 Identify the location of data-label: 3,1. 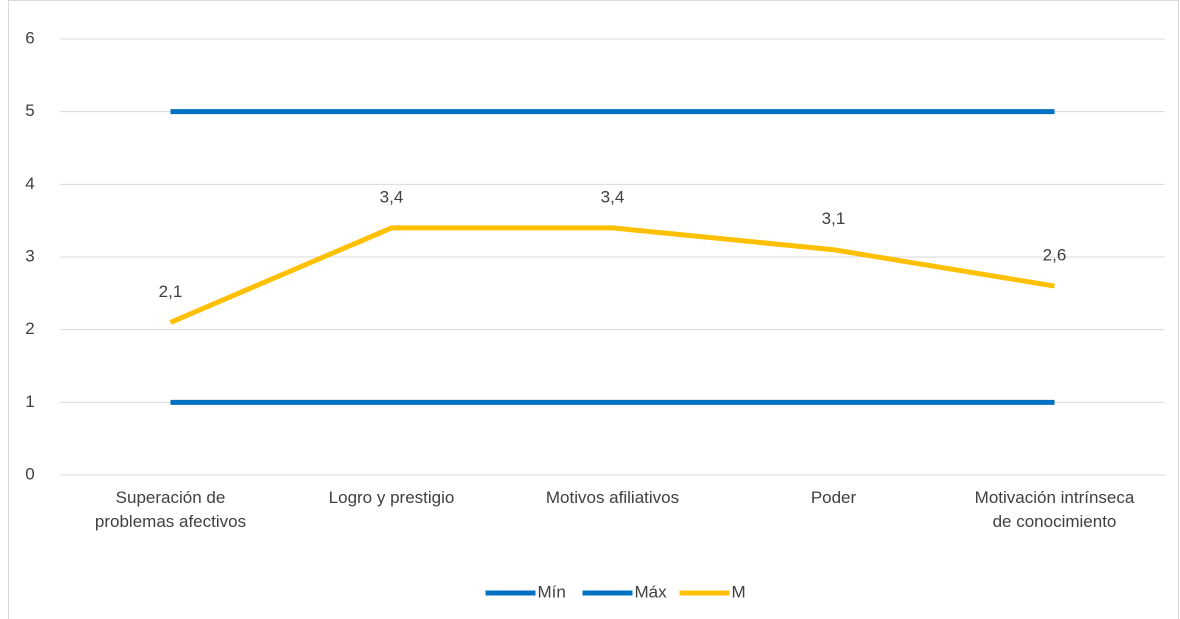
(834, 218).